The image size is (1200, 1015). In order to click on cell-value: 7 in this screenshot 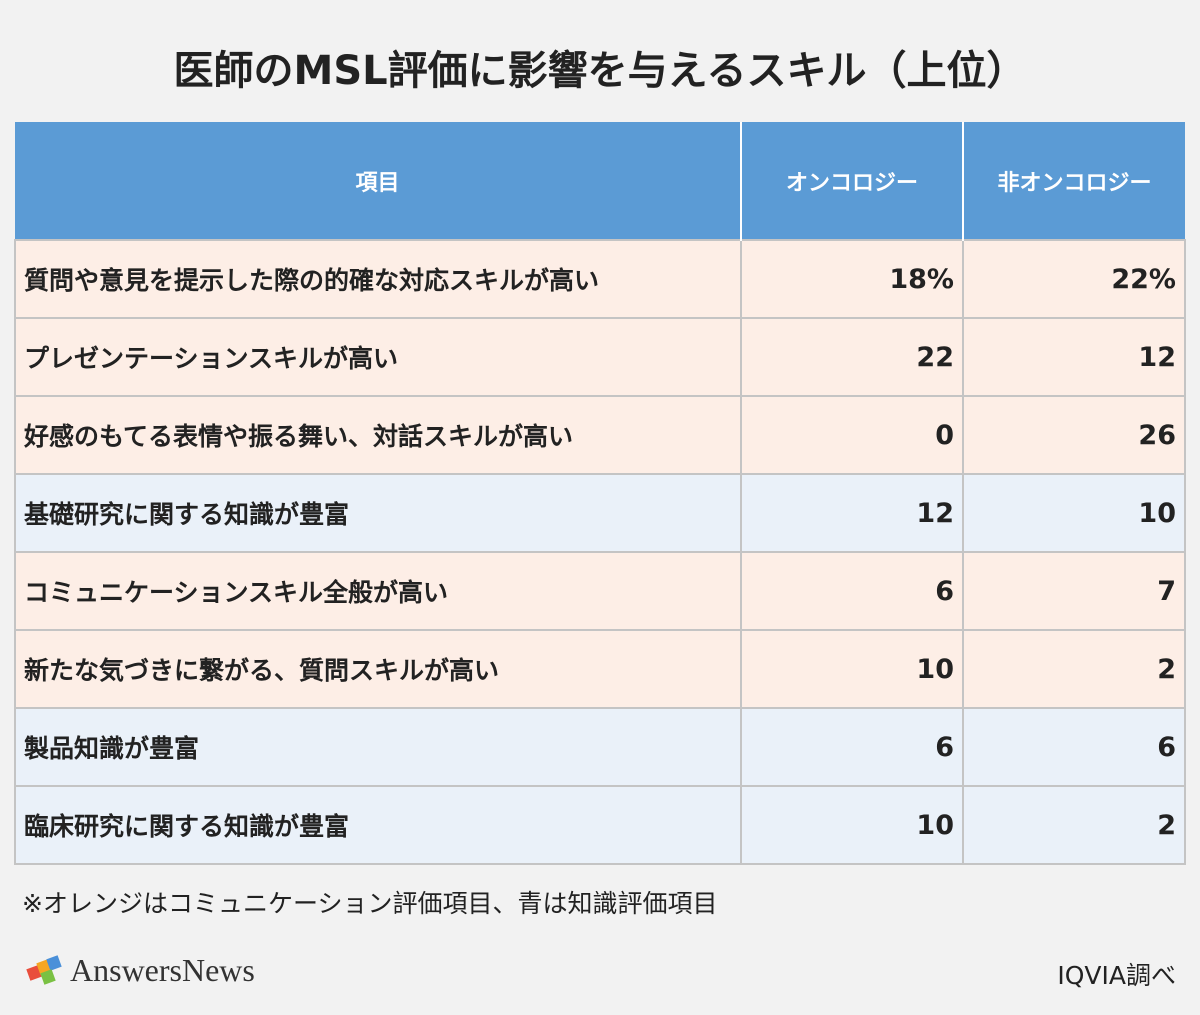, I will do `click(1074, 591)`.